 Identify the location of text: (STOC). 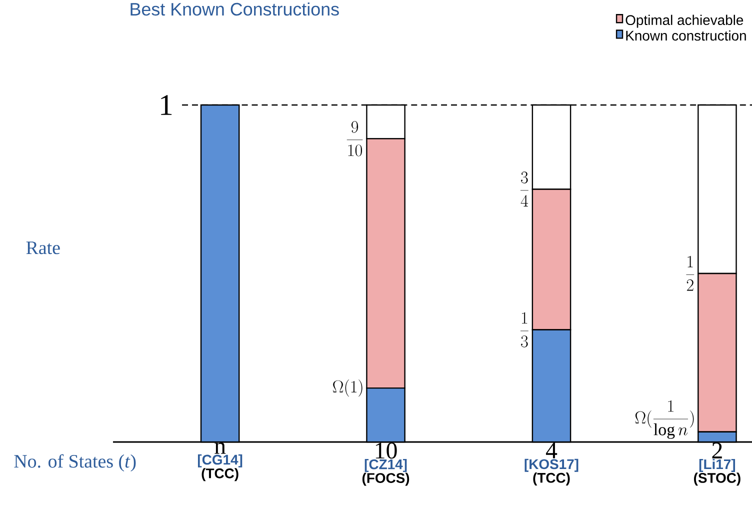
(717, 479).